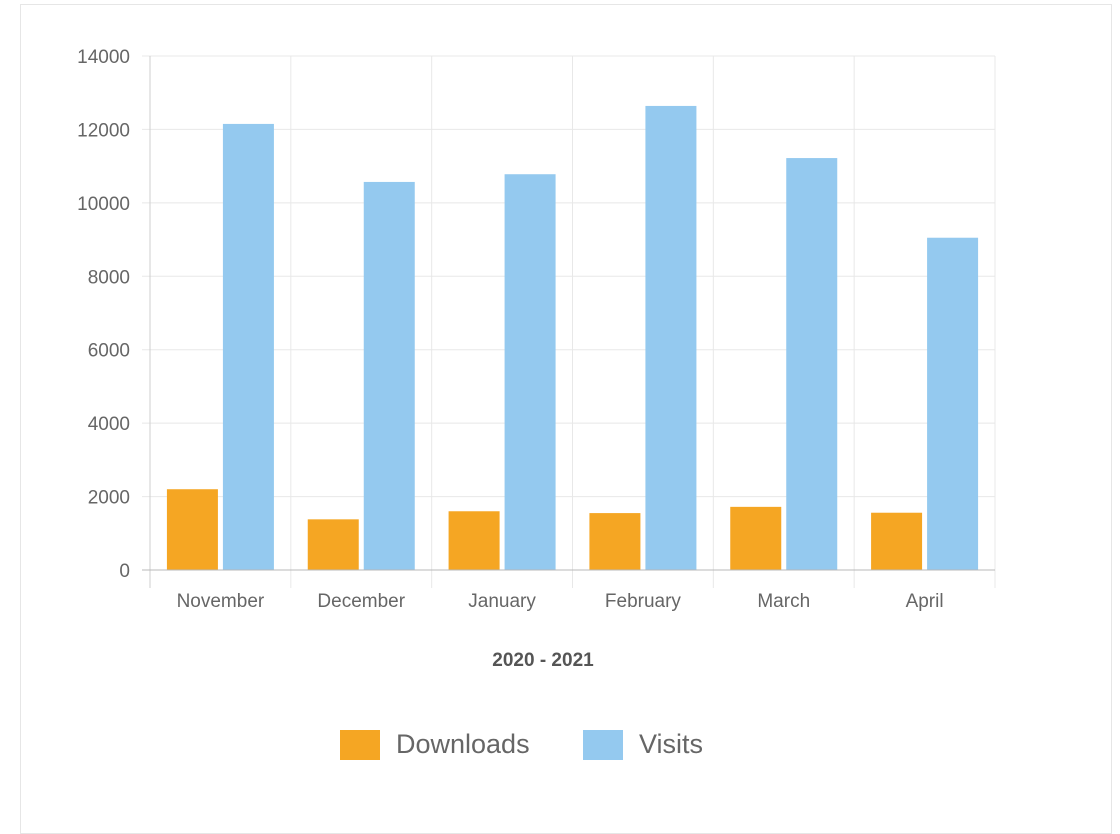 The image size is (1120, 834). What do you see at coordinates (103, 204) in the screenshot?
I see `y-tick-label: 10000` at bounding box center [103, 204].